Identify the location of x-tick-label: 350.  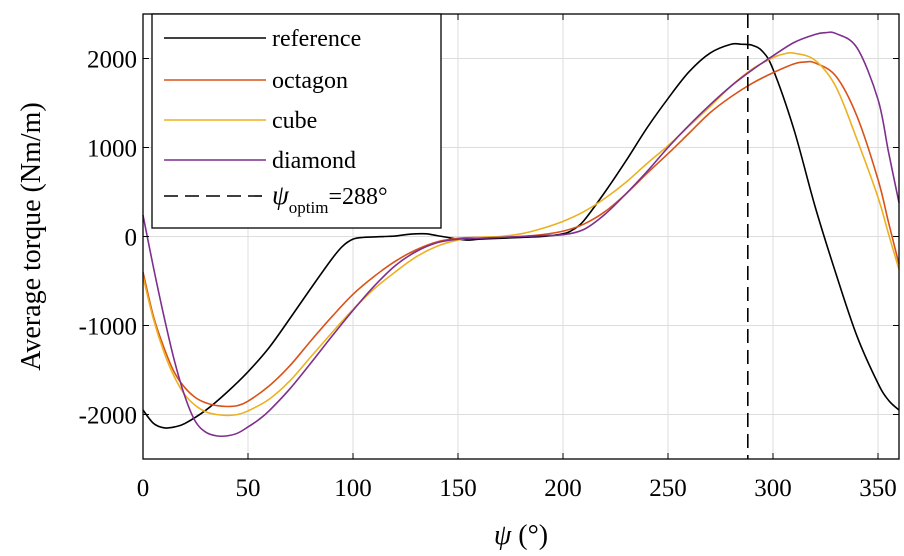
(878, 488).